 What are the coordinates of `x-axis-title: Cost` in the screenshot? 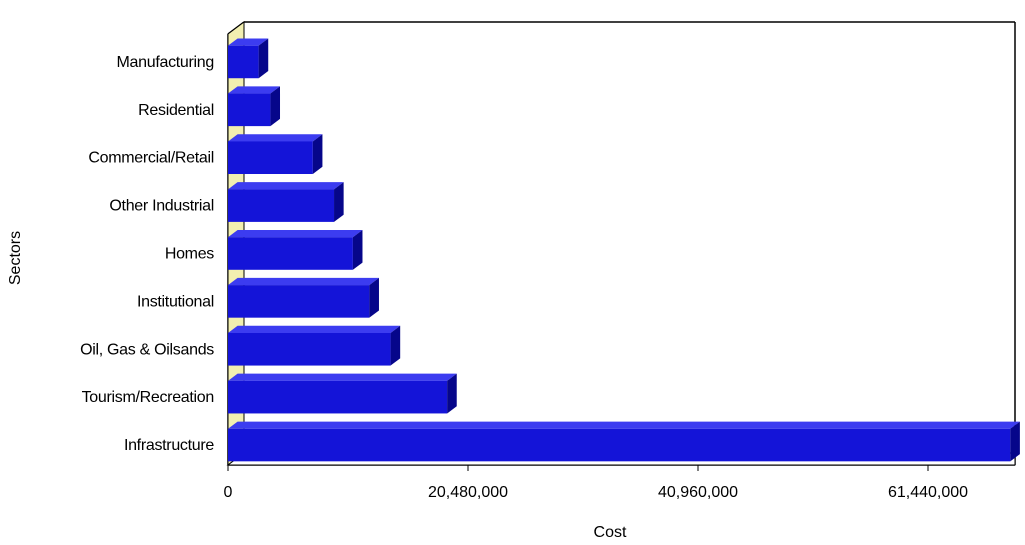 It's located at (610, 532).